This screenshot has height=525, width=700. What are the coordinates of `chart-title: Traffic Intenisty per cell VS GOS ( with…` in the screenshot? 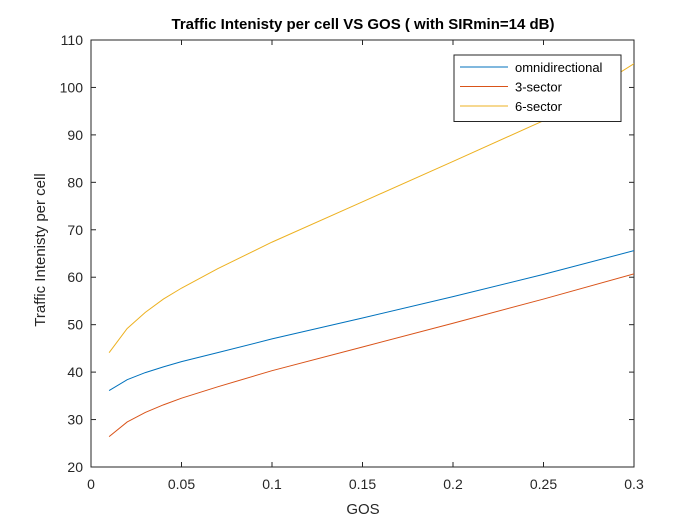 It's located at (362, 24).